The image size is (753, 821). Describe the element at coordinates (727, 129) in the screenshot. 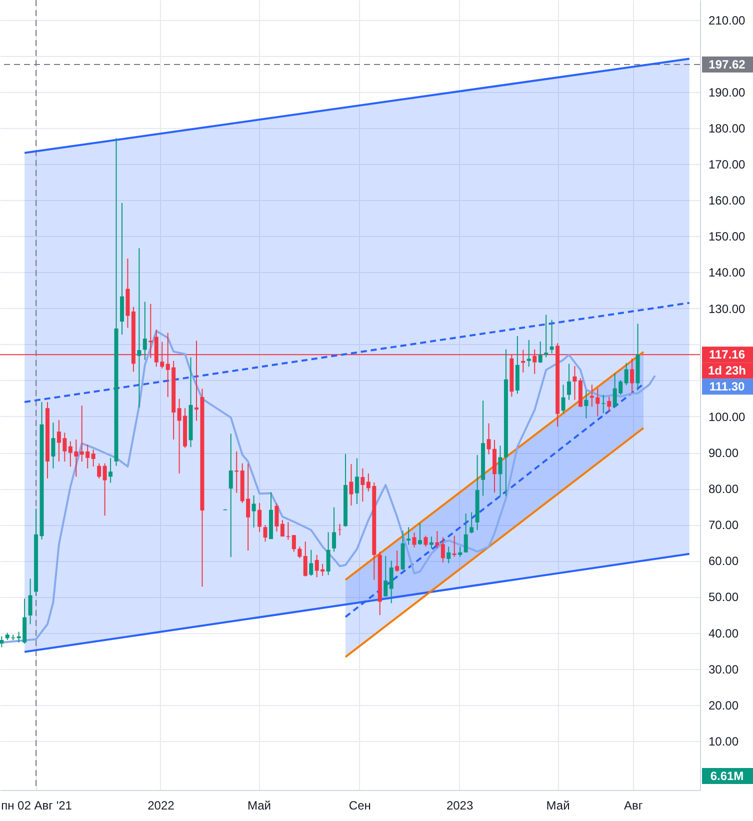

I see `y-tick-label: 180.00` at that location.